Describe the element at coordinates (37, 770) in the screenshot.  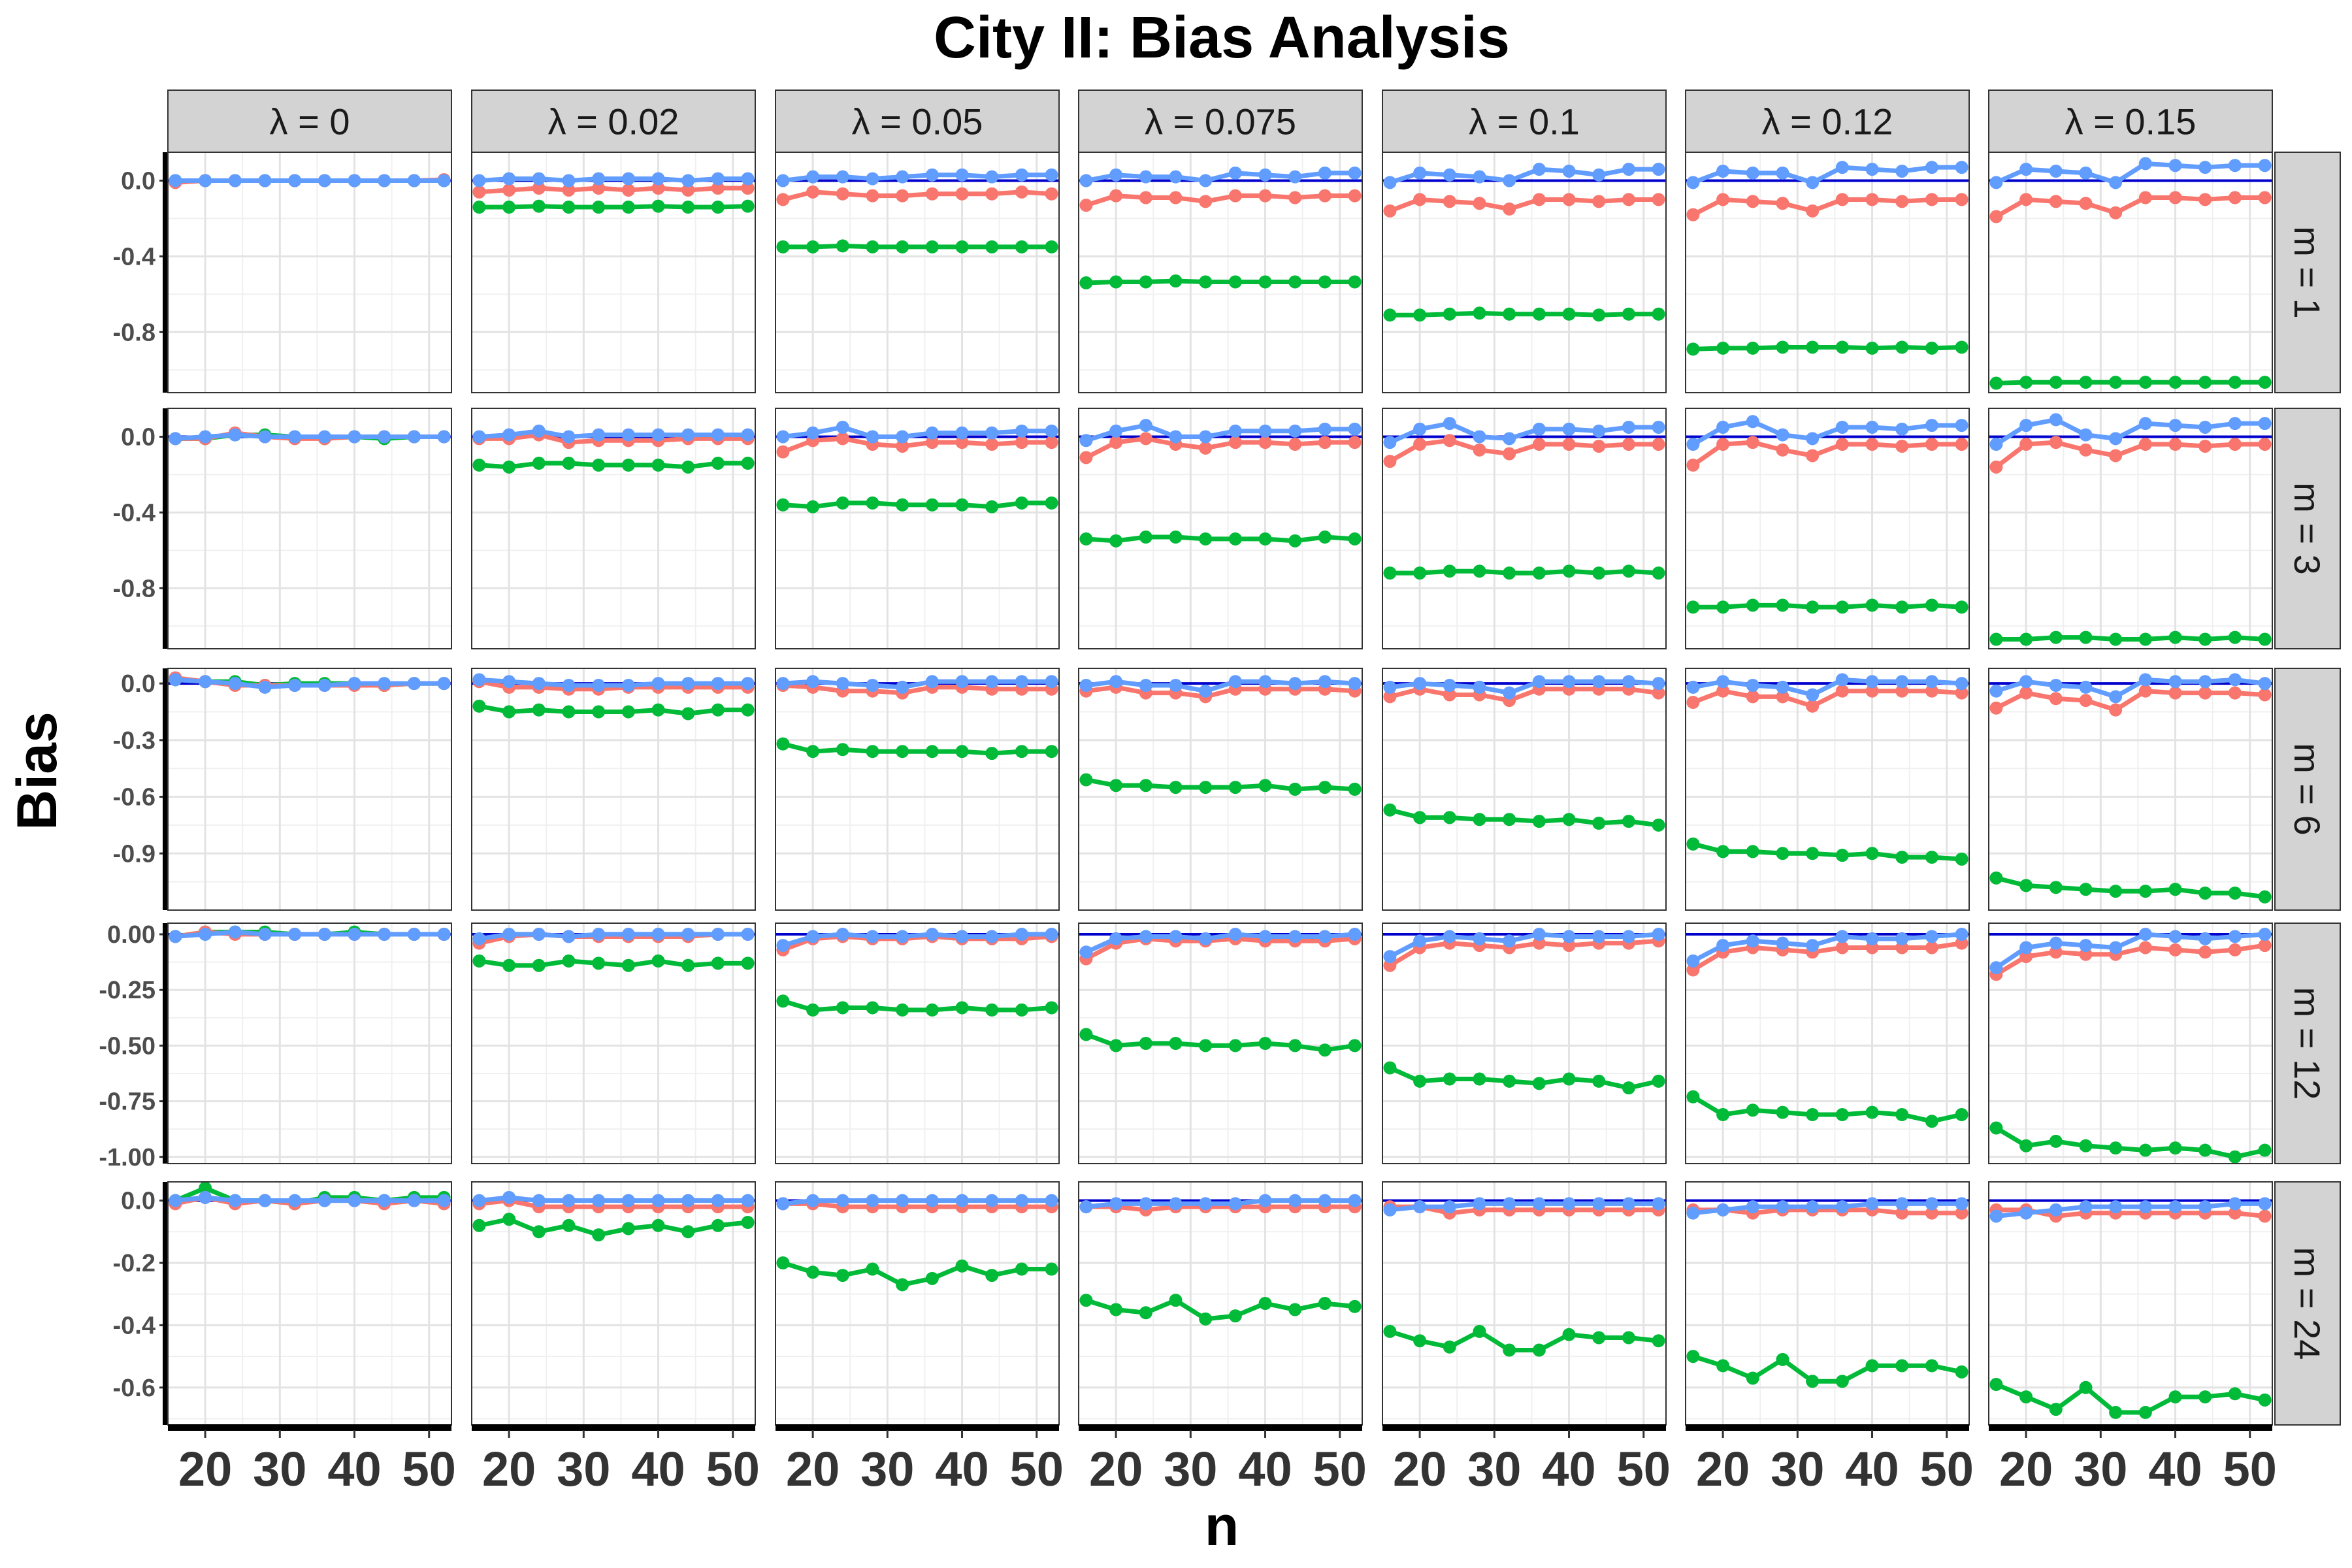
I see `y-axis-title: Bias` at that location.